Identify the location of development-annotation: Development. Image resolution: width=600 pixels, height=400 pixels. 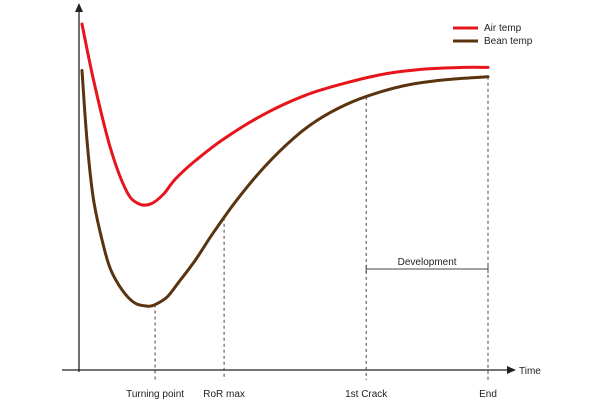
(427, 265).